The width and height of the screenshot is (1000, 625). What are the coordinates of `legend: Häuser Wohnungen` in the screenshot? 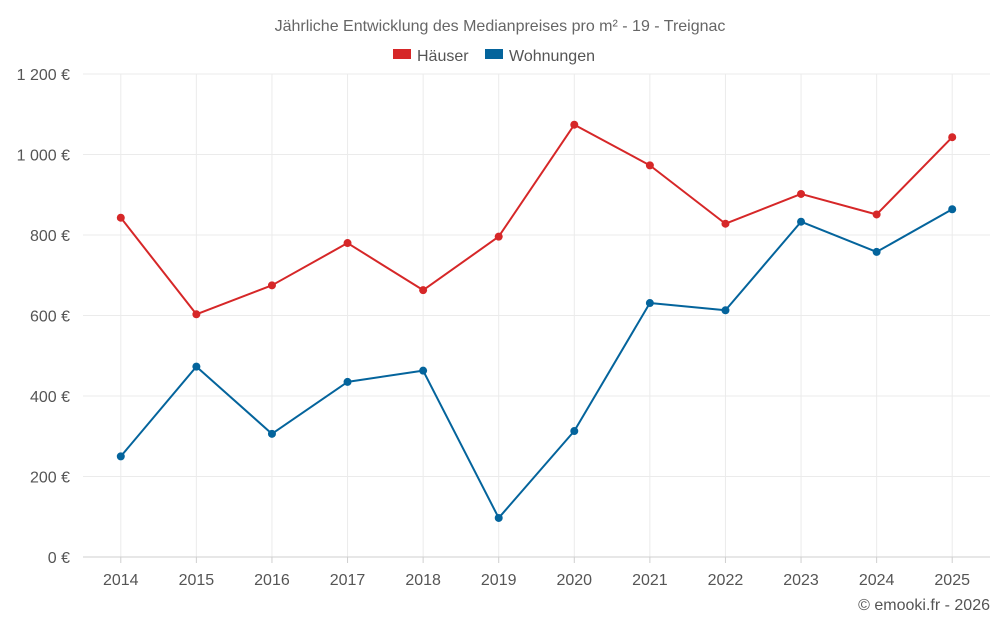 It's located at (494, 56).